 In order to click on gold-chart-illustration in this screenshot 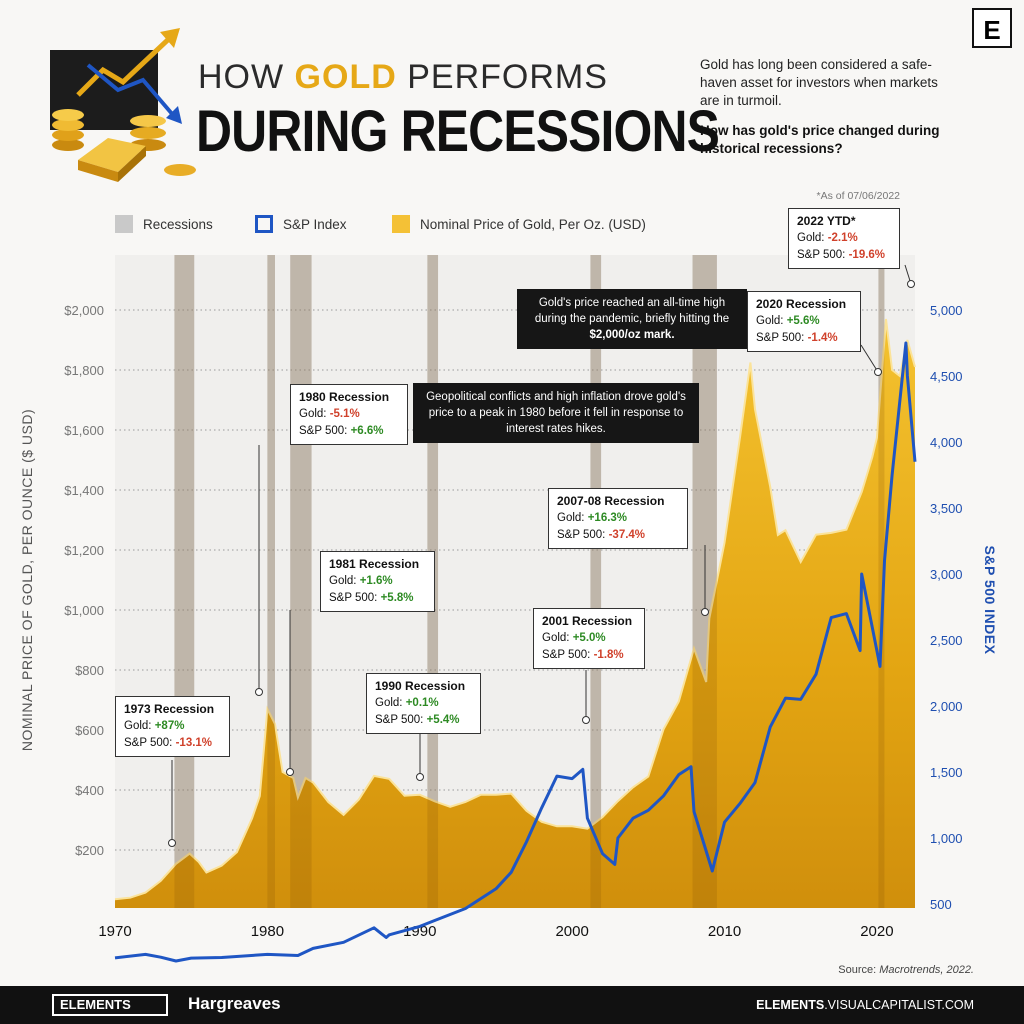, I will do `click(123, 105)`.